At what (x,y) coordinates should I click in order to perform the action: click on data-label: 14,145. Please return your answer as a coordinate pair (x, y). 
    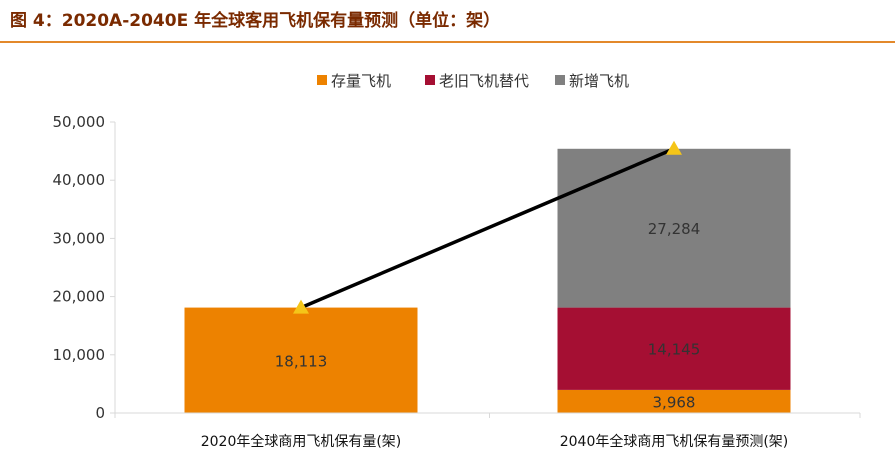
    Looking at the image, I should click on (674, 350).